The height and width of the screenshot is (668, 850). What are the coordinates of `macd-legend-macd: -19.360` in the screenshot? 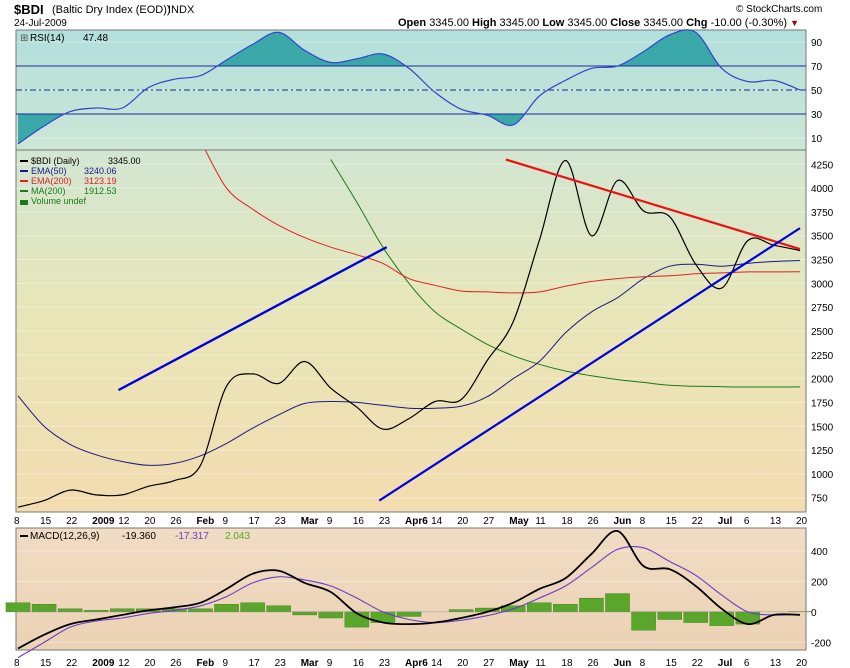 It's located at (139, 536).